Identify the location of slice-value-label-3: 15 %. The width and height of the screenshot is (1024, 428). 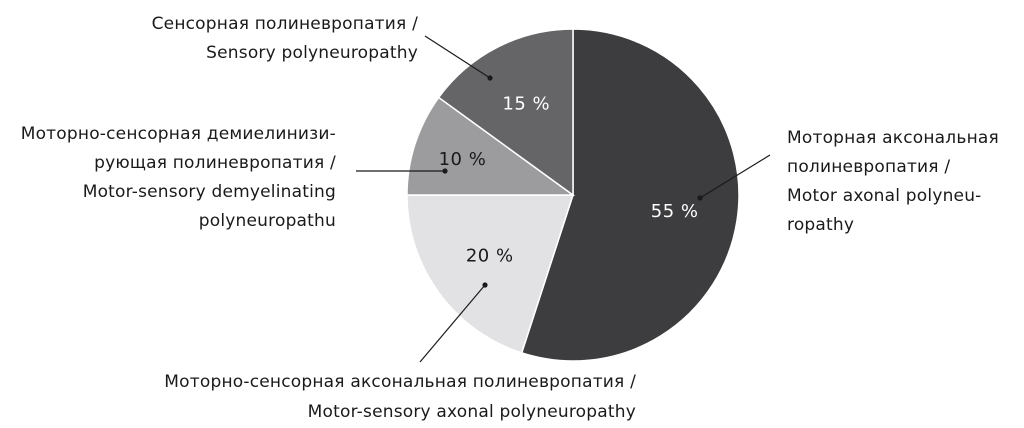
(526, 103).